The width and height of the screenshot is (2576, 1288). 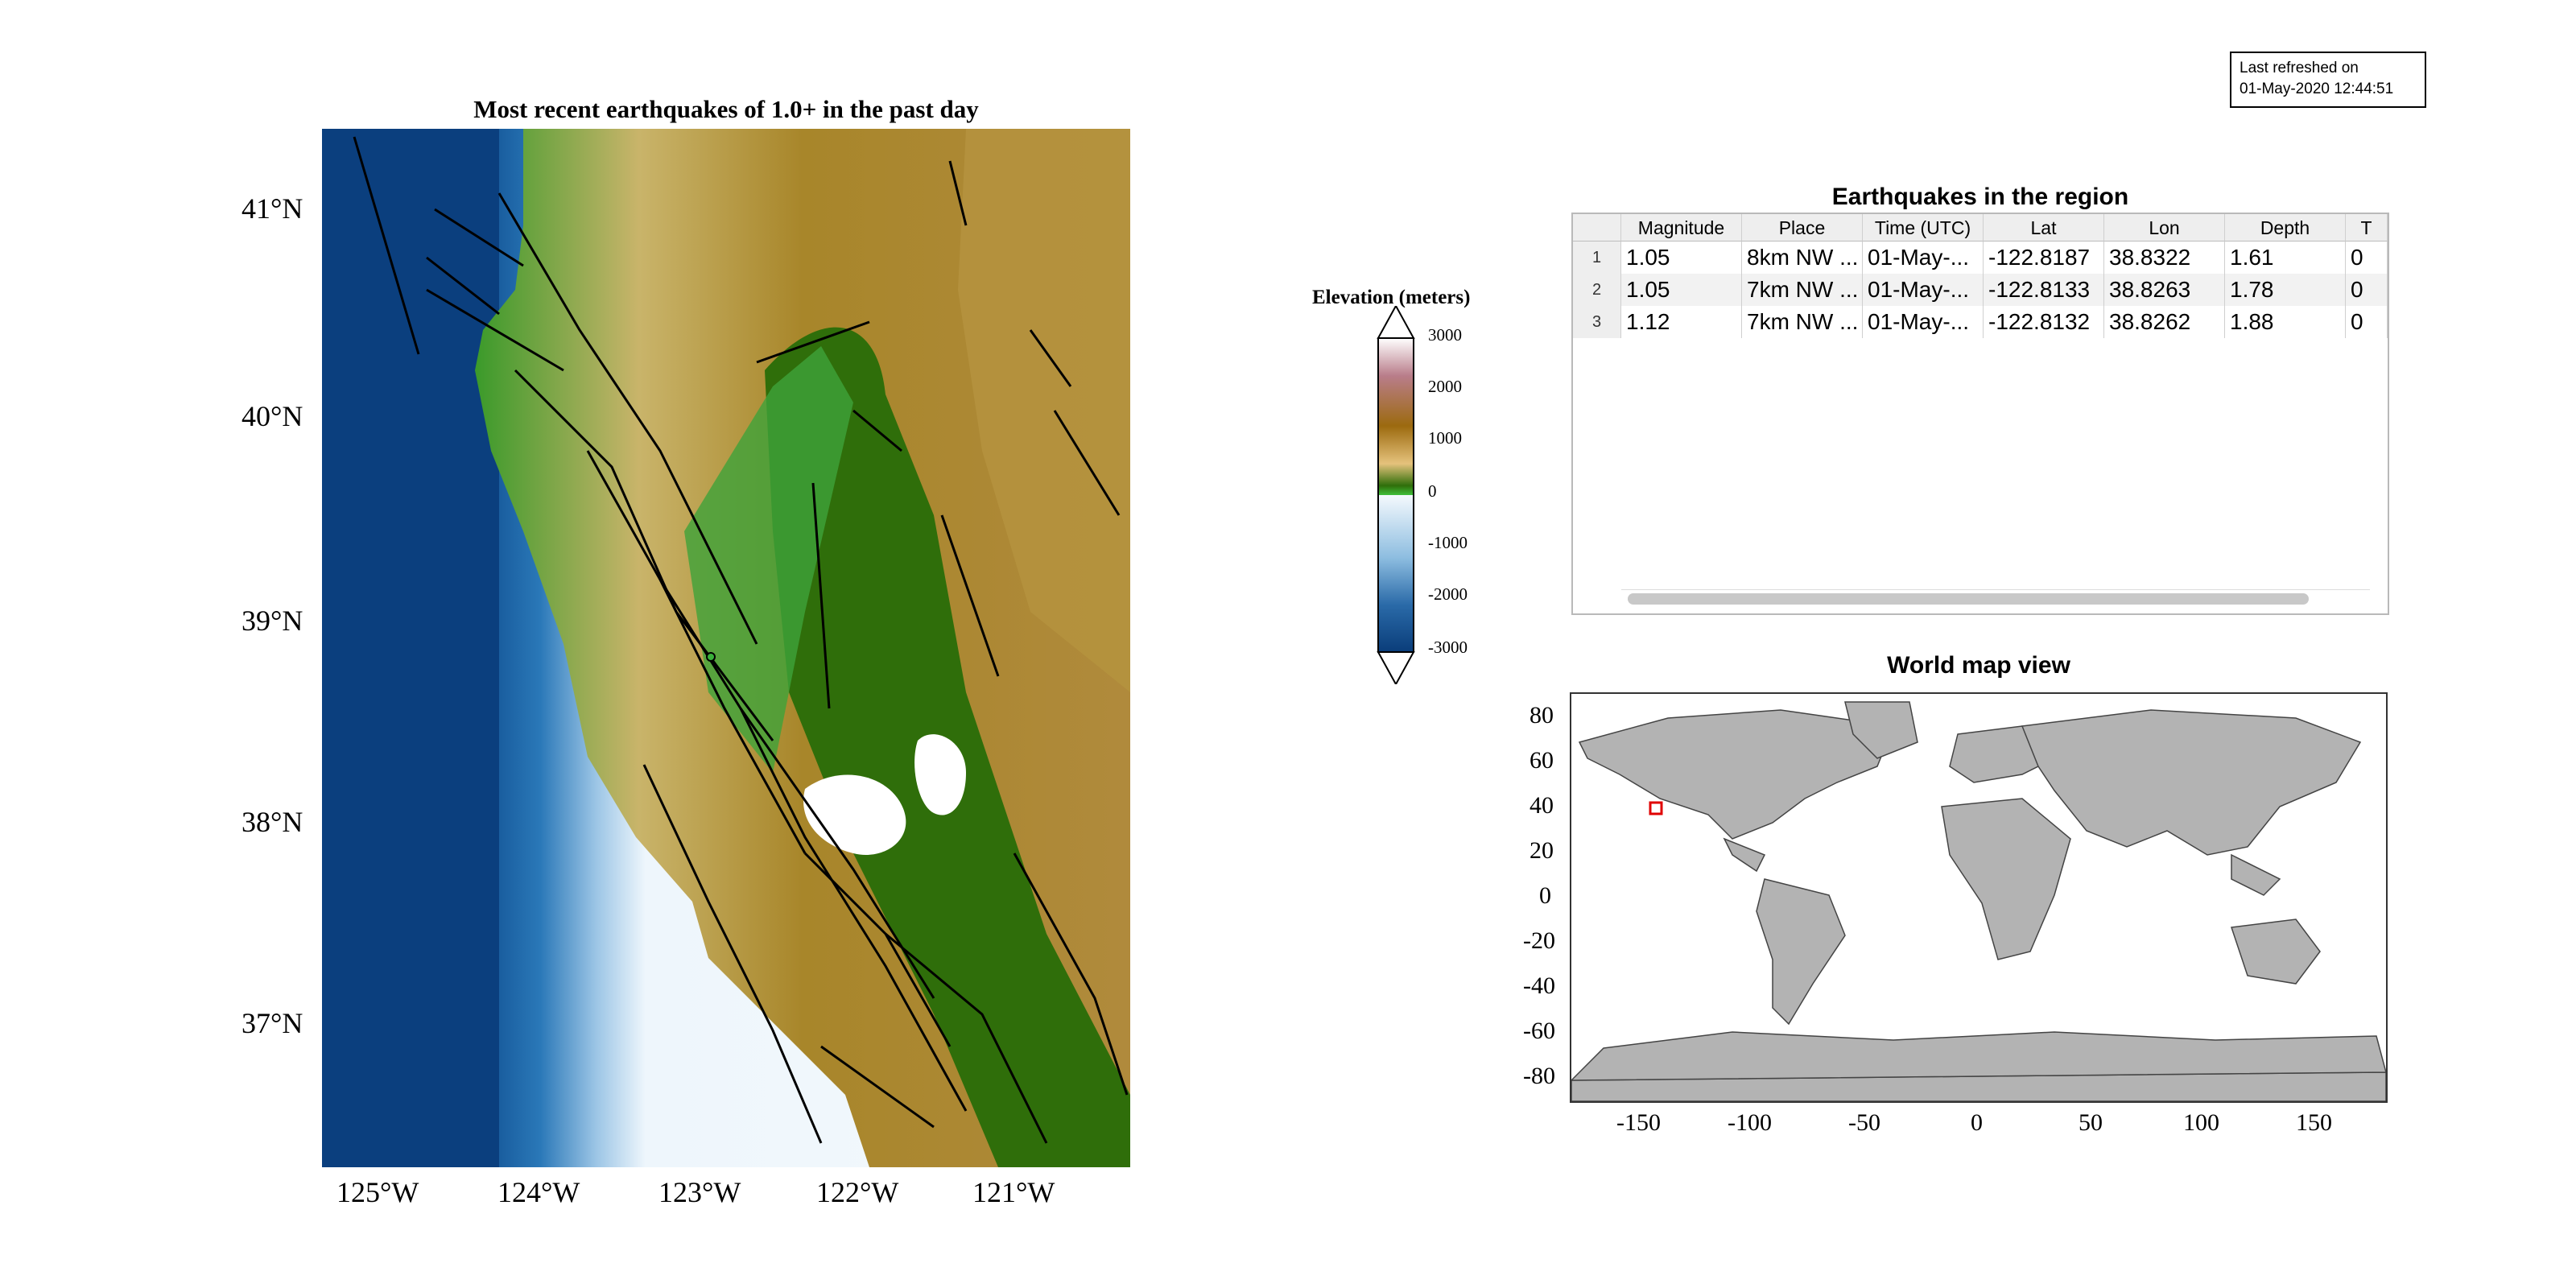 What do you see at coordinates (1013, 1192) in the screenshot?
I see `lon-label-121: 121°W` at bounding box center [1013, 1192].